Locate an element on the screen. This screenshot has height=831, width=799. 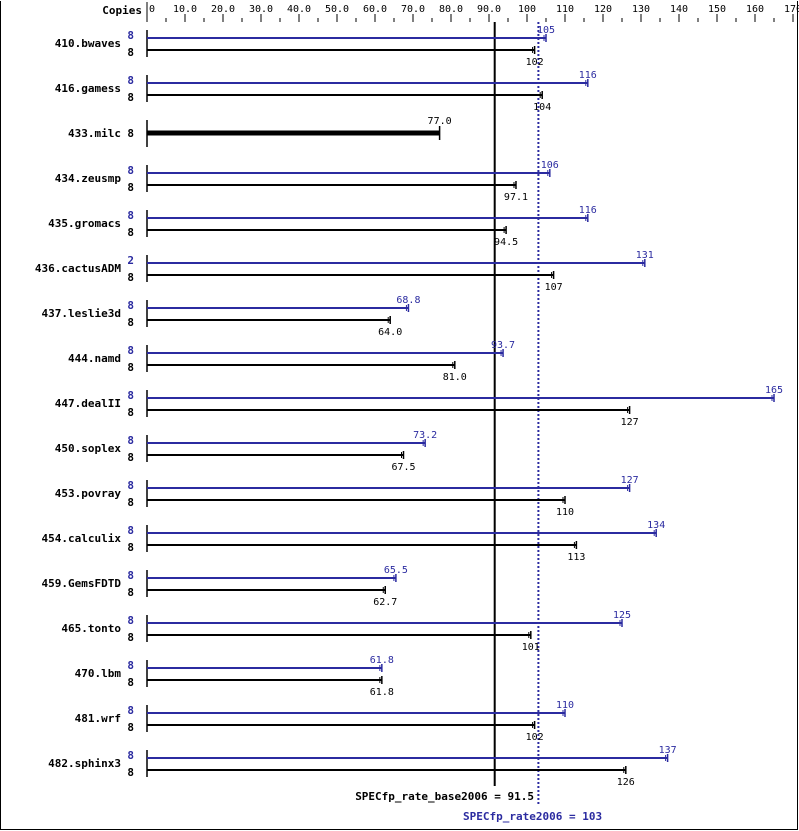
x-tick-label: 160 is located at coordinates (755, 9).